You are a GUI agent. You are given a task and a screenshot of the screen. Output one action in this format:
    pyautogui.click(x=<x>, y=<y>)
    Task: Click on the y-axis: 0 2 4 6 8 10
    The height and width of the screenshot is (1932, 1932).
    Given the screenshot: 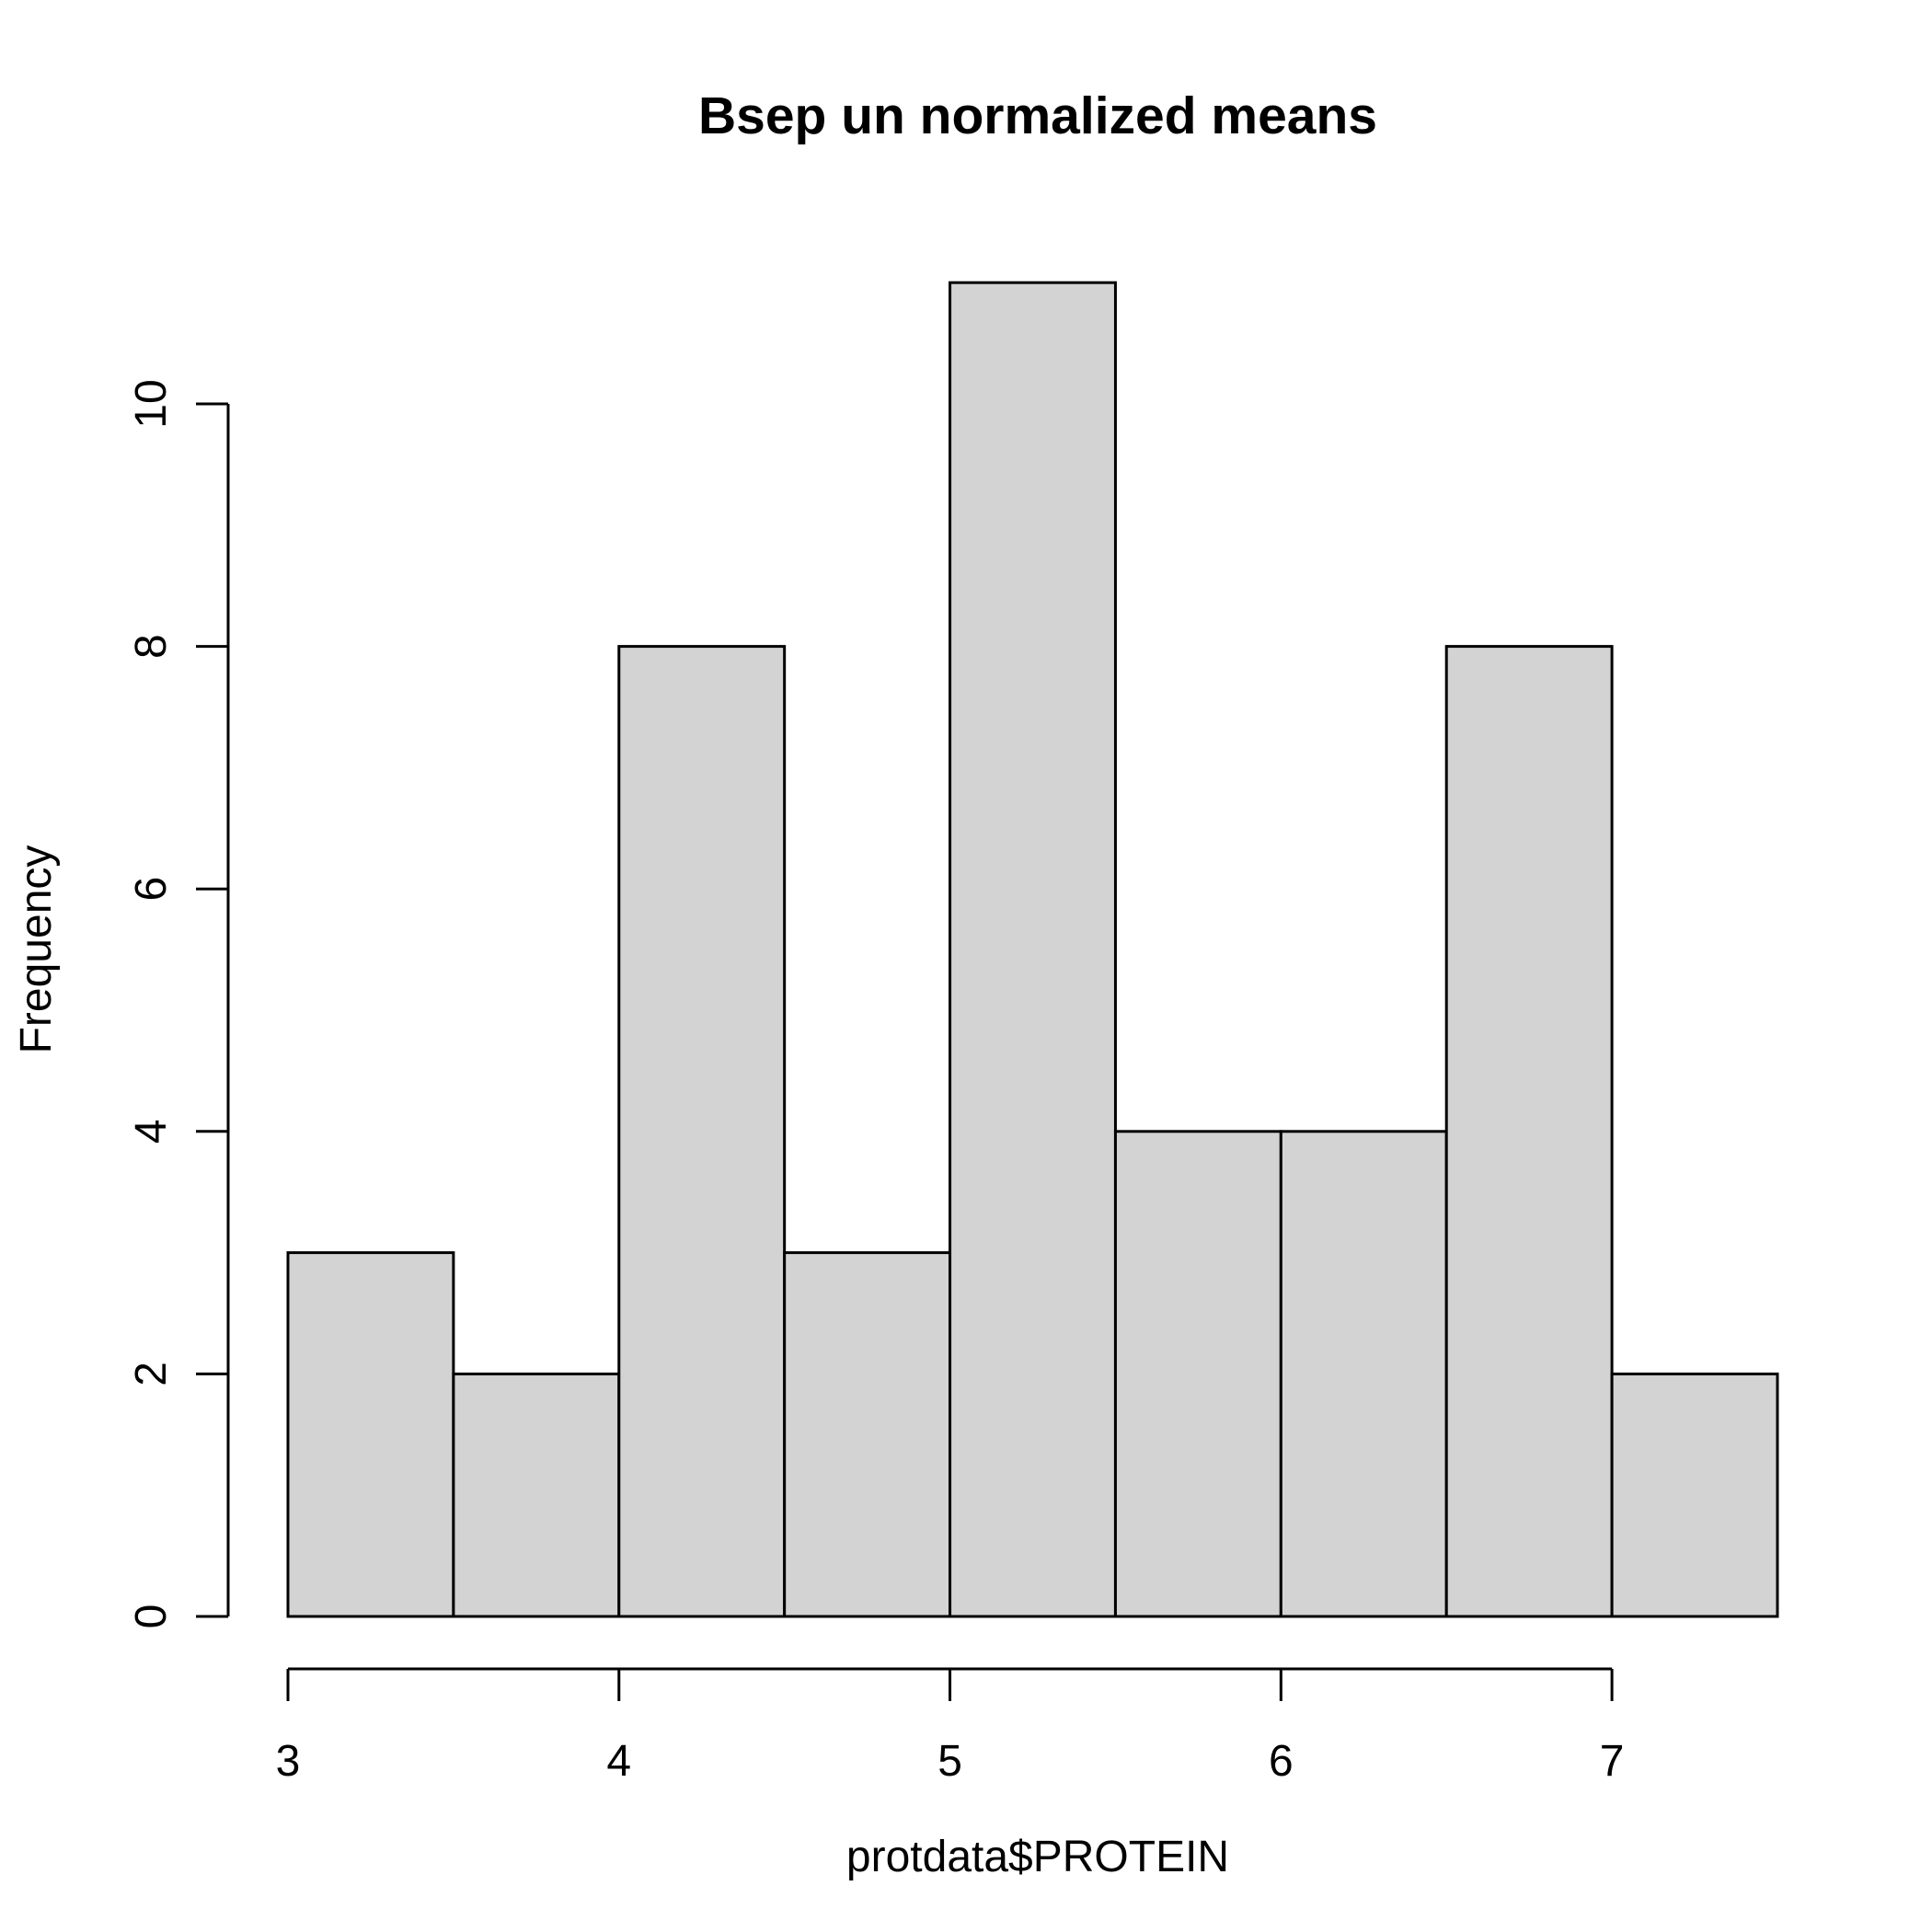 What is the action you would take?
    pyautogui.click(x=178, y=1004)
    